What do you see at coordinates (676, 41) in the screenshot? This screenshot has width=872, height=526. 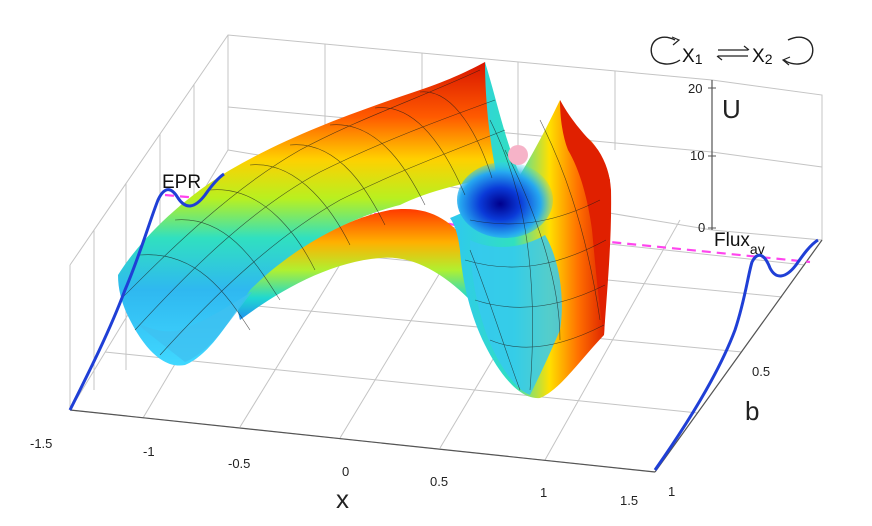 I see `self-loop-left-arrowhead-icon` at bounding box center [676, 41].